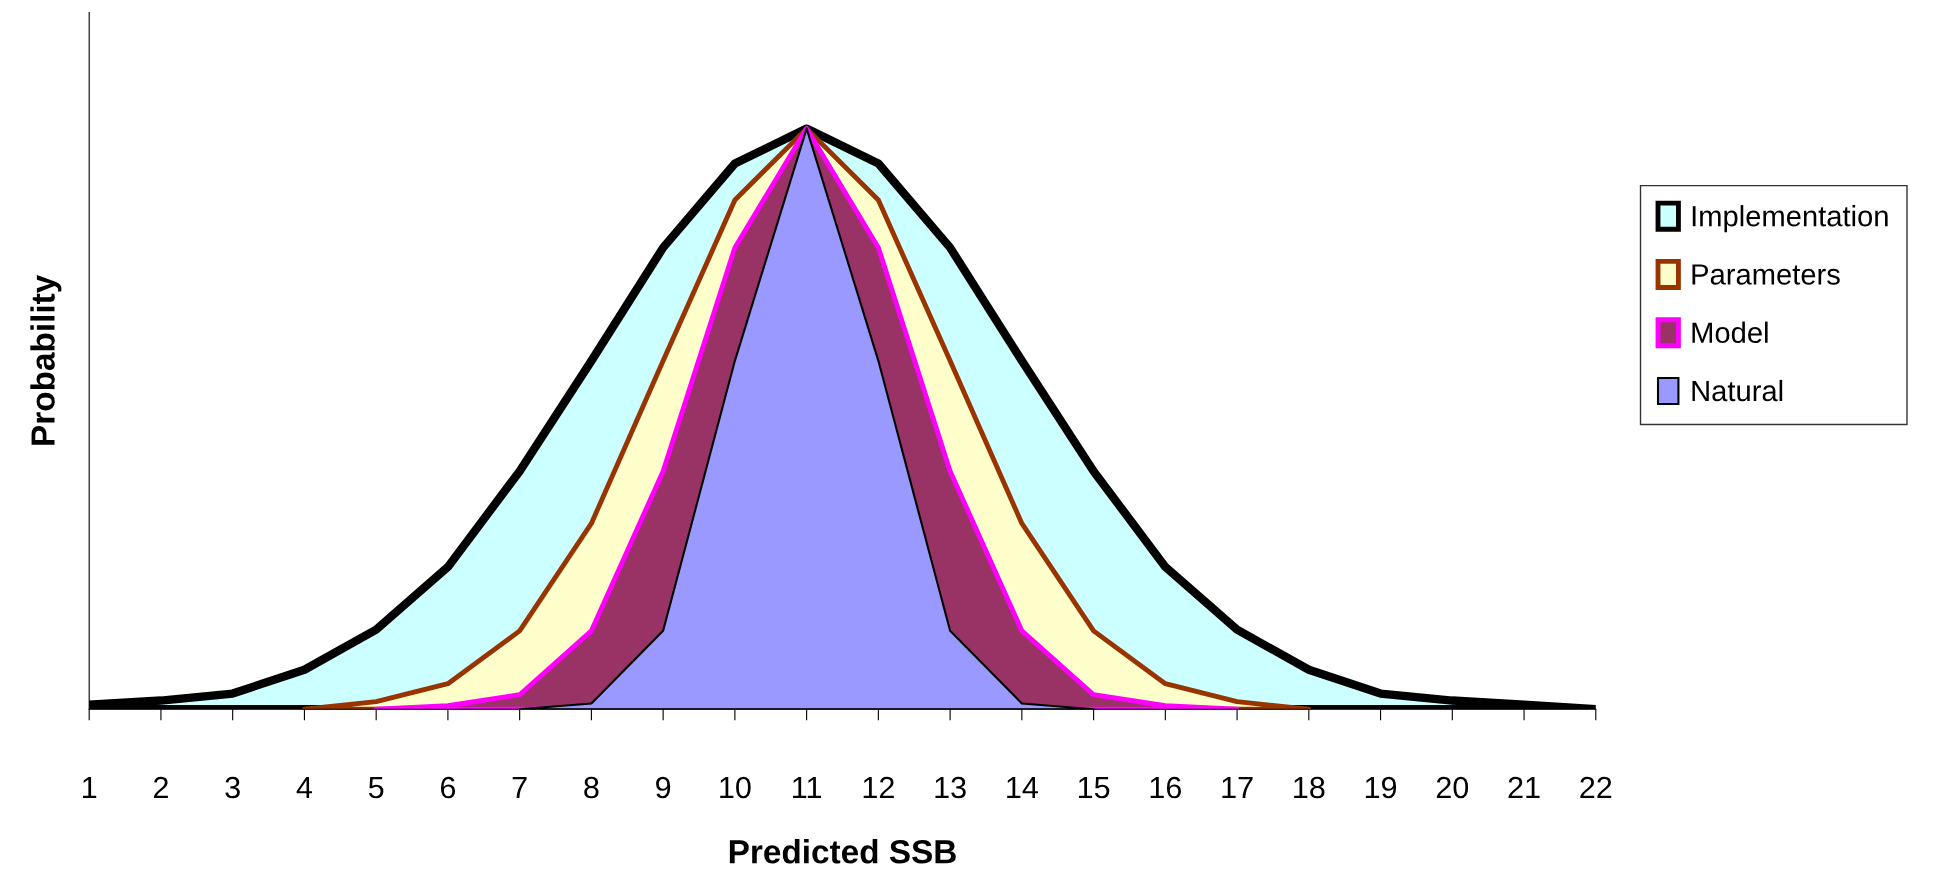 This screenshot has width=1939, height=891. Describe the element at coordinates (1790, 219) in the screenshot. I see `legend-label: Implementation` at that location.